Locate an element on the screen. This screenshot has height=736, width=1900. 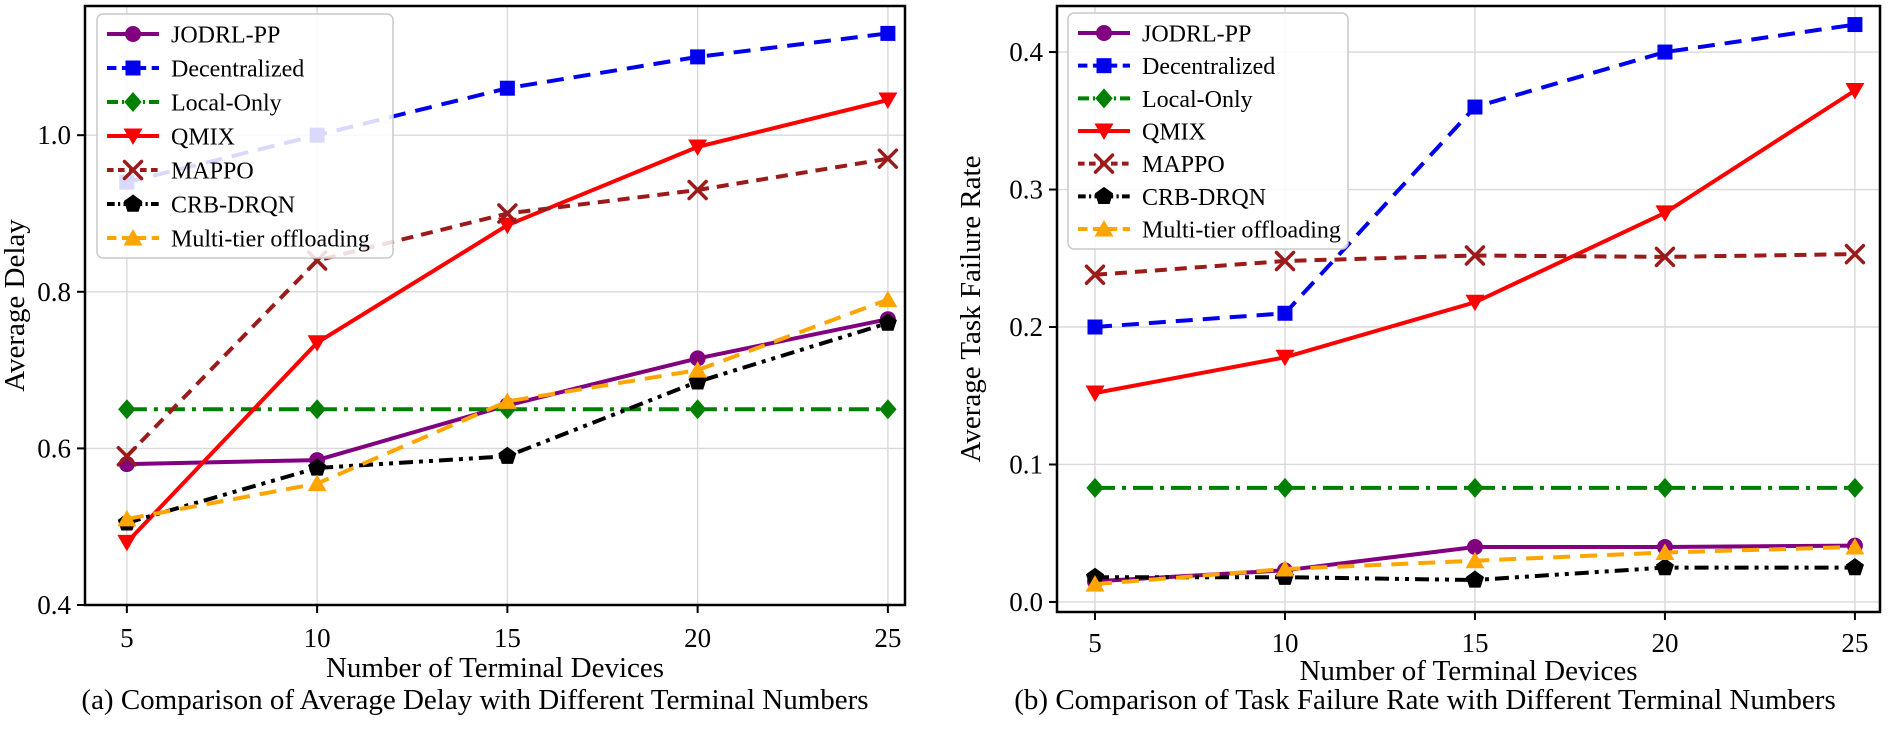
y-tick-label: 1.0 is located at coordinates (54, 135).